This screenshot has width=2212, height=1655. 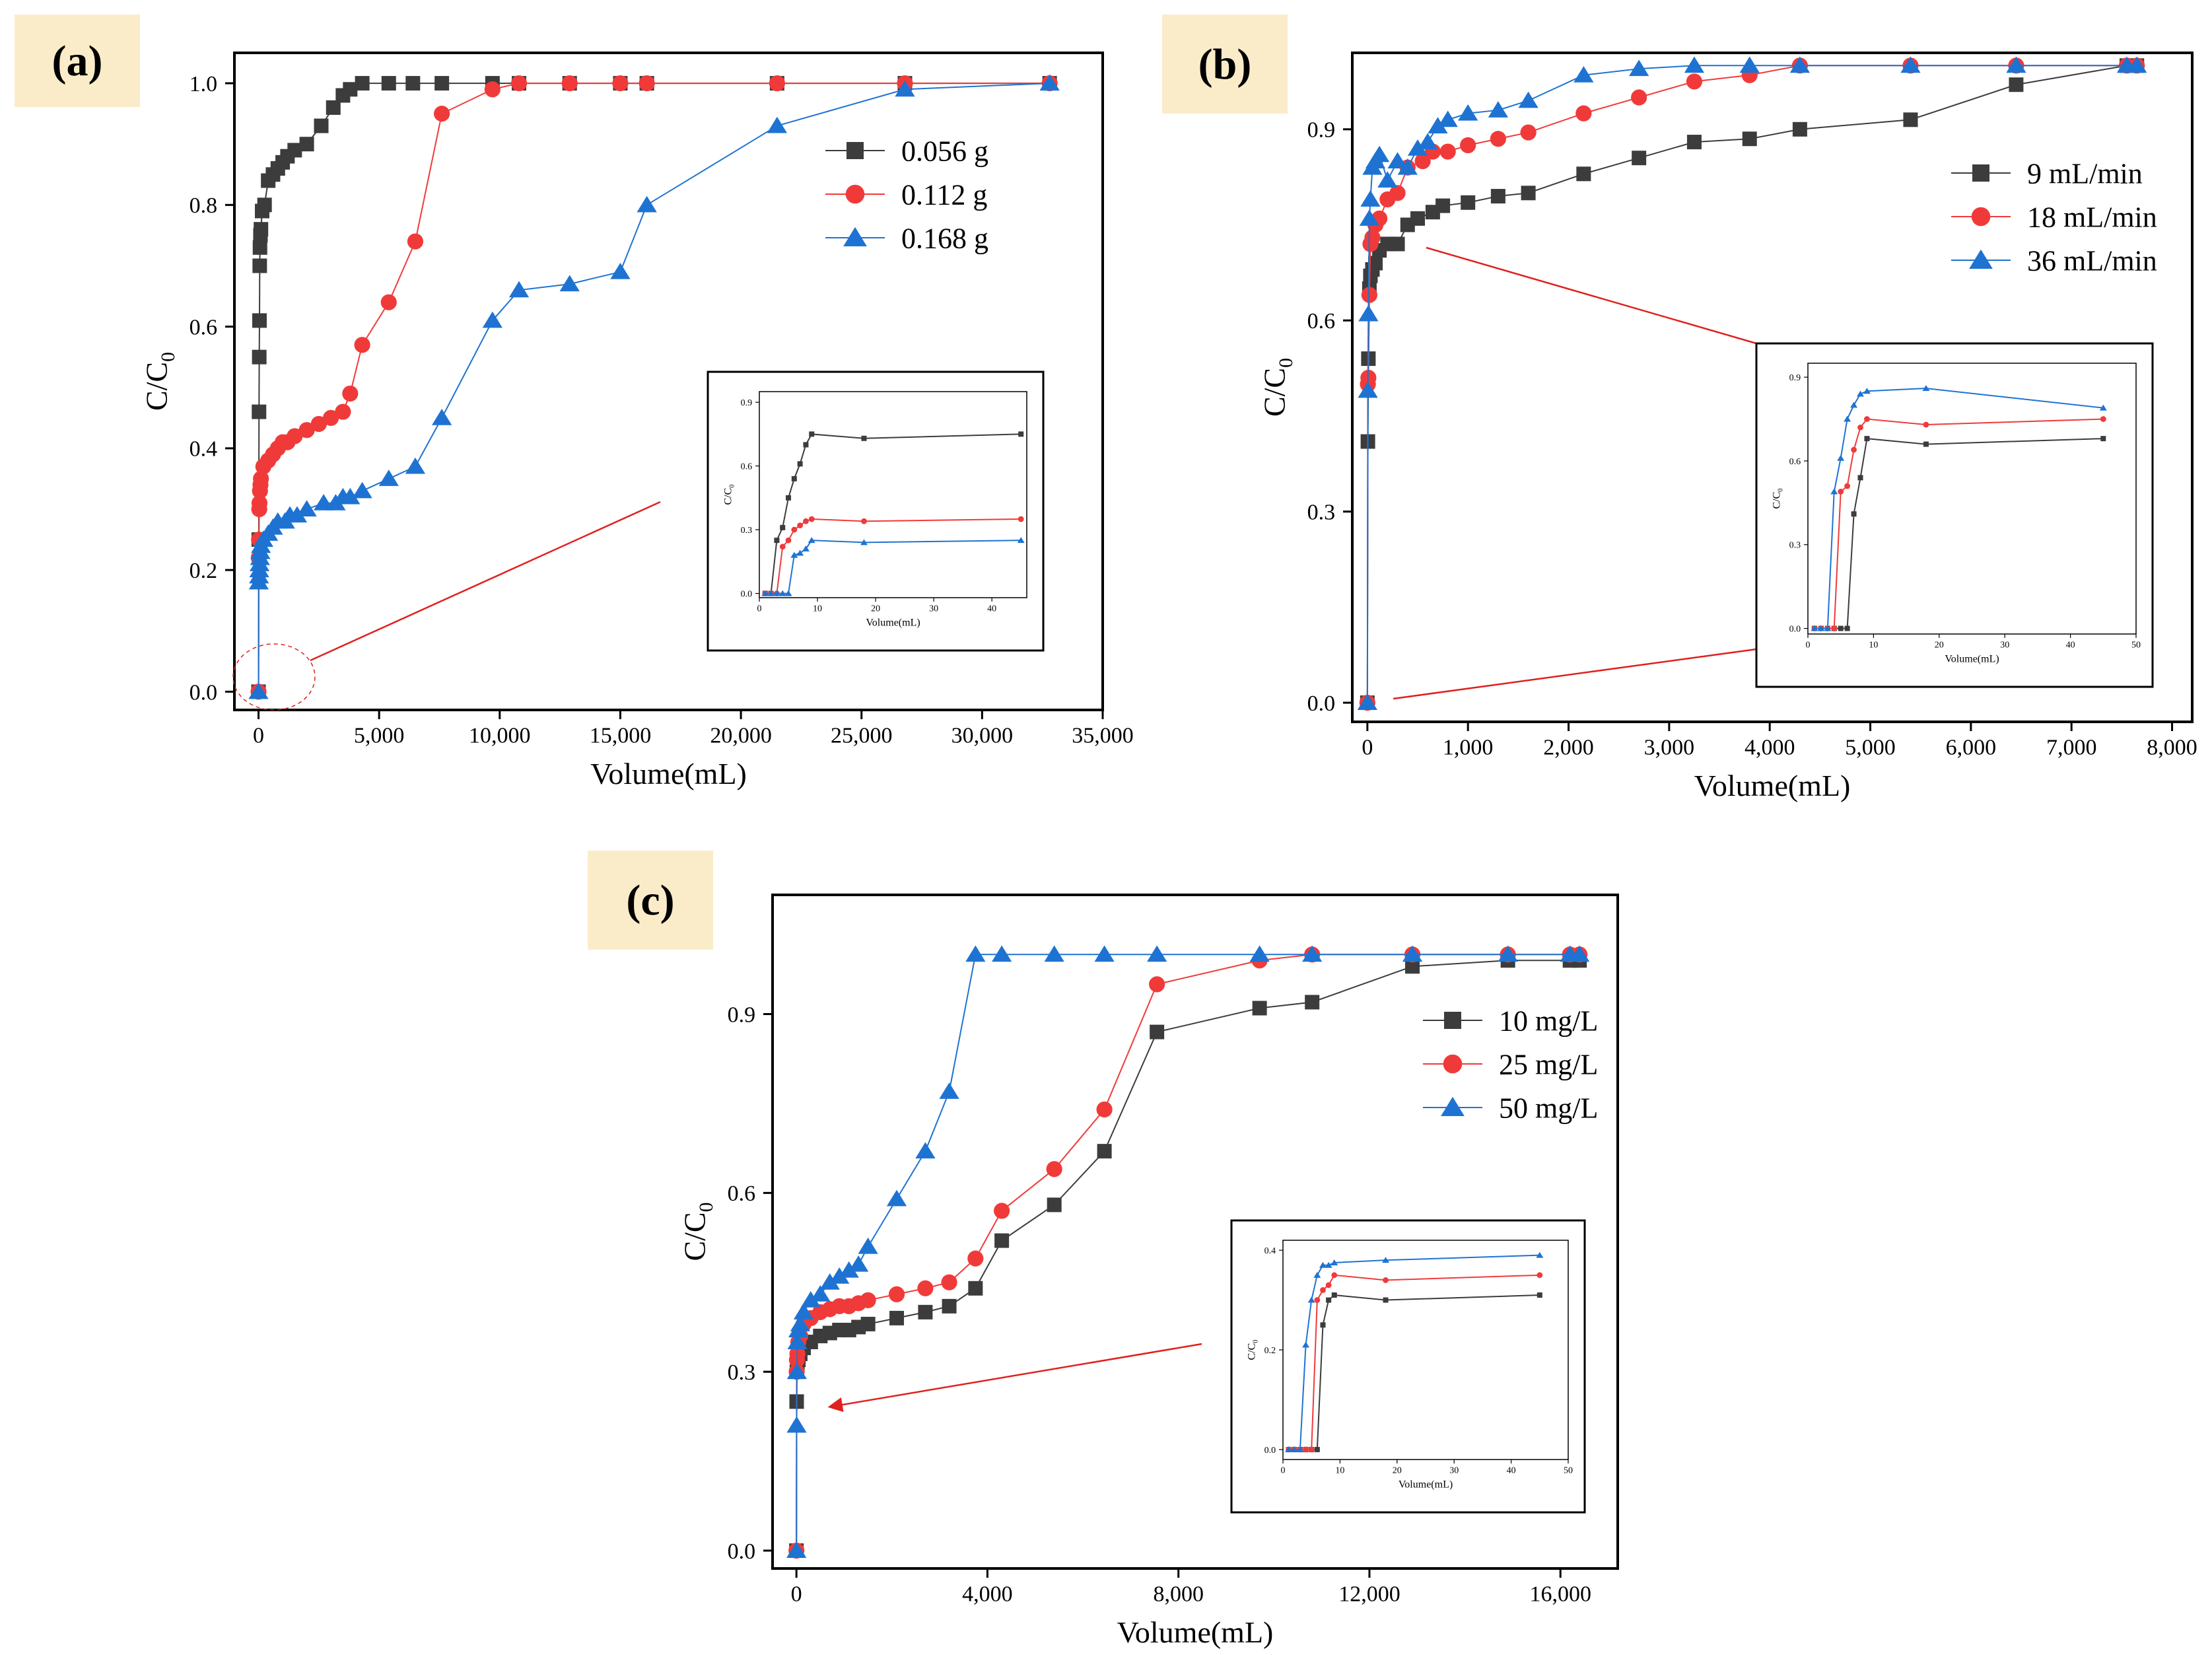 What do you see at coordinates (1225, 64) in the screenshot?
I see `panel-label-box` at bounding box center [1225, 64].